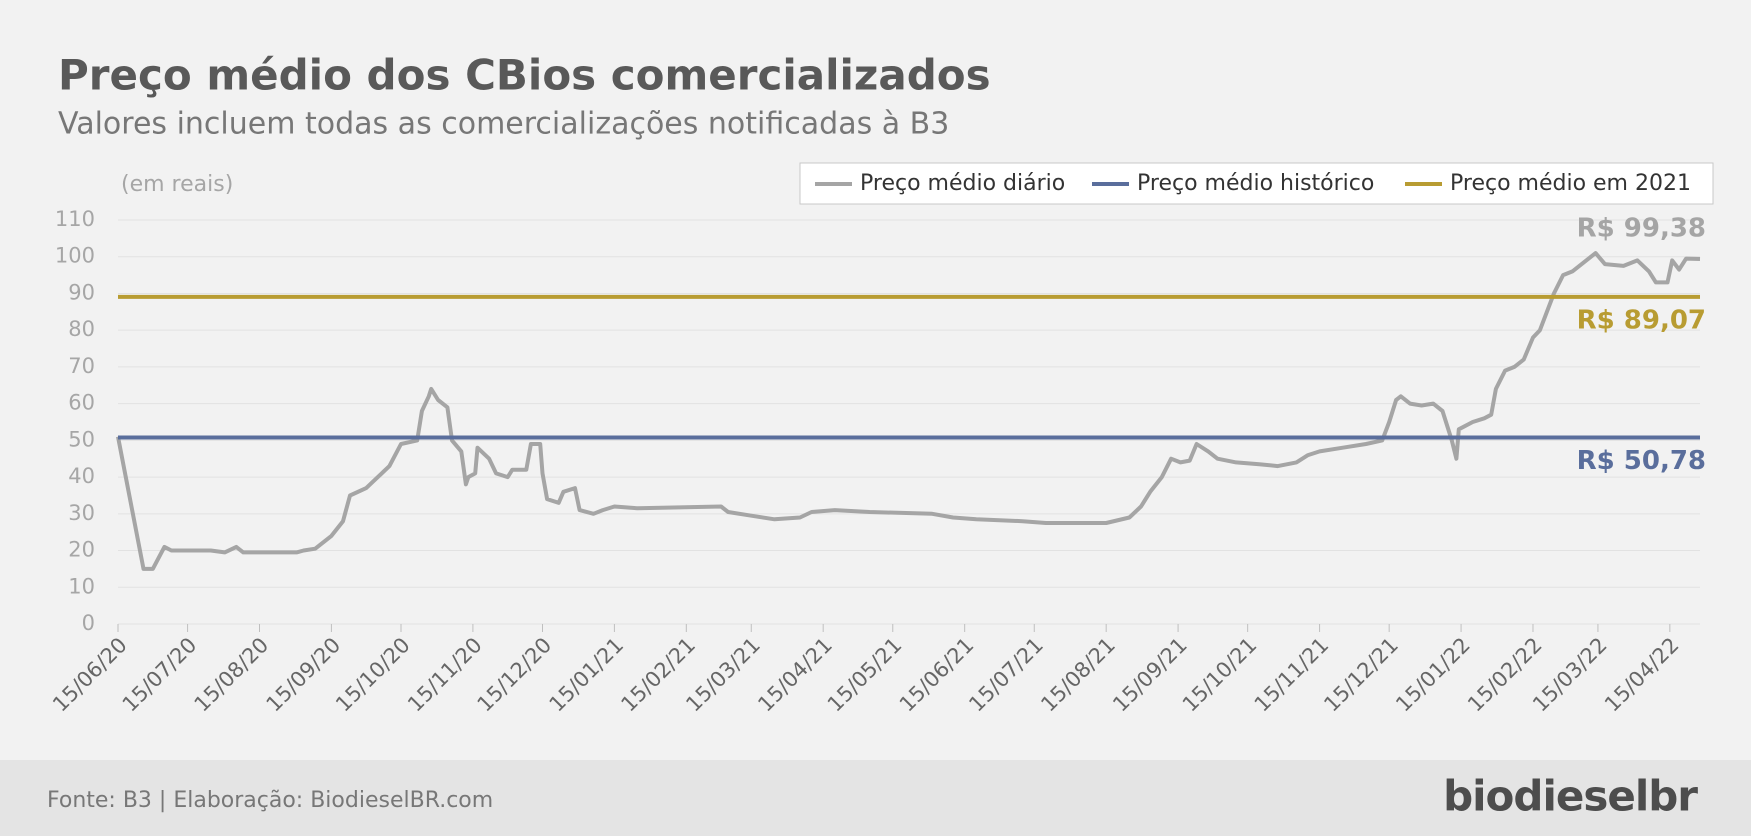  Describe the element at coordinates (81, 550) in the screenshot. I see `y-tick-label: 20` at that location.